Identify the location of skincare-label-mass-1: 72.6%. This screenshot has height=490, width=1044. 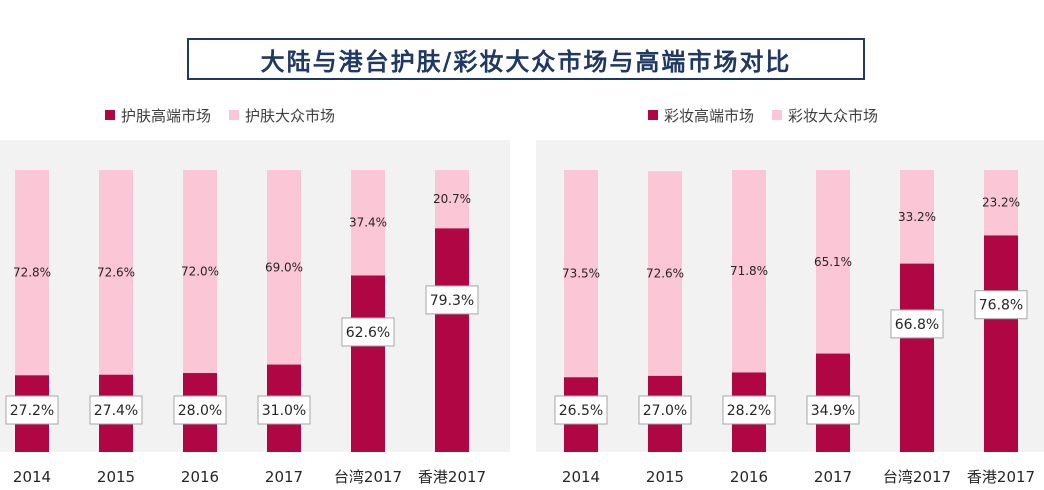
(116, 272).